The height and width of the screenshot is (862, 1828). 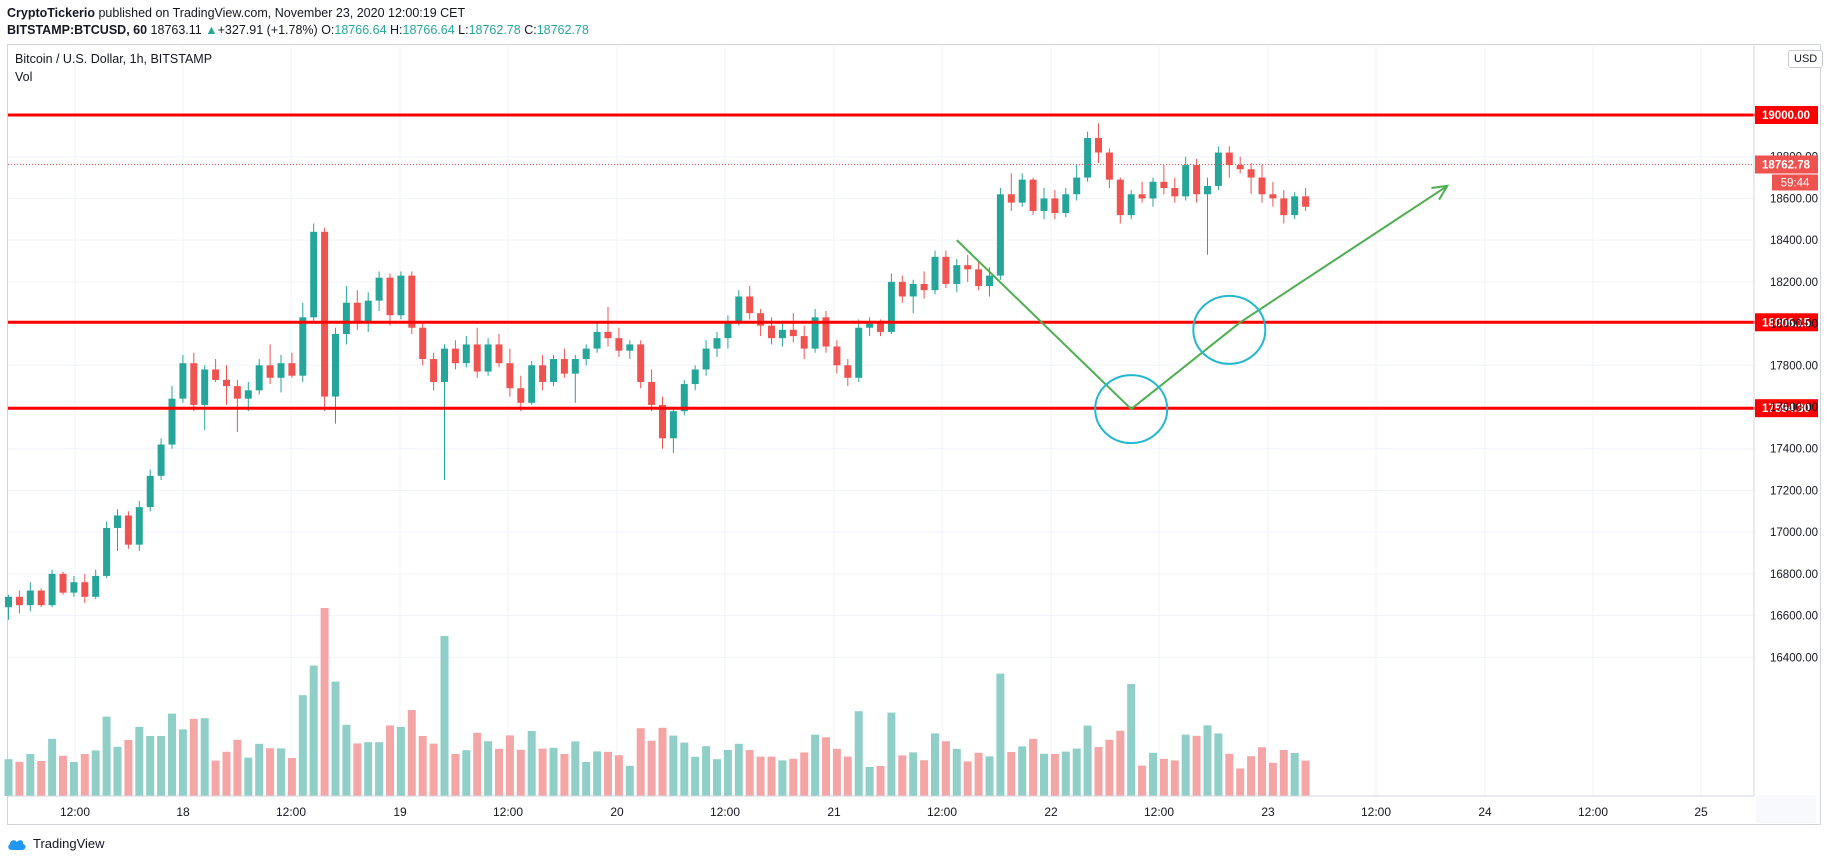 What do you see at coordinates (1794, 325) in the screenshot?
I see `price-tick-label: 18000.00` at bounding box center [1794, 325].